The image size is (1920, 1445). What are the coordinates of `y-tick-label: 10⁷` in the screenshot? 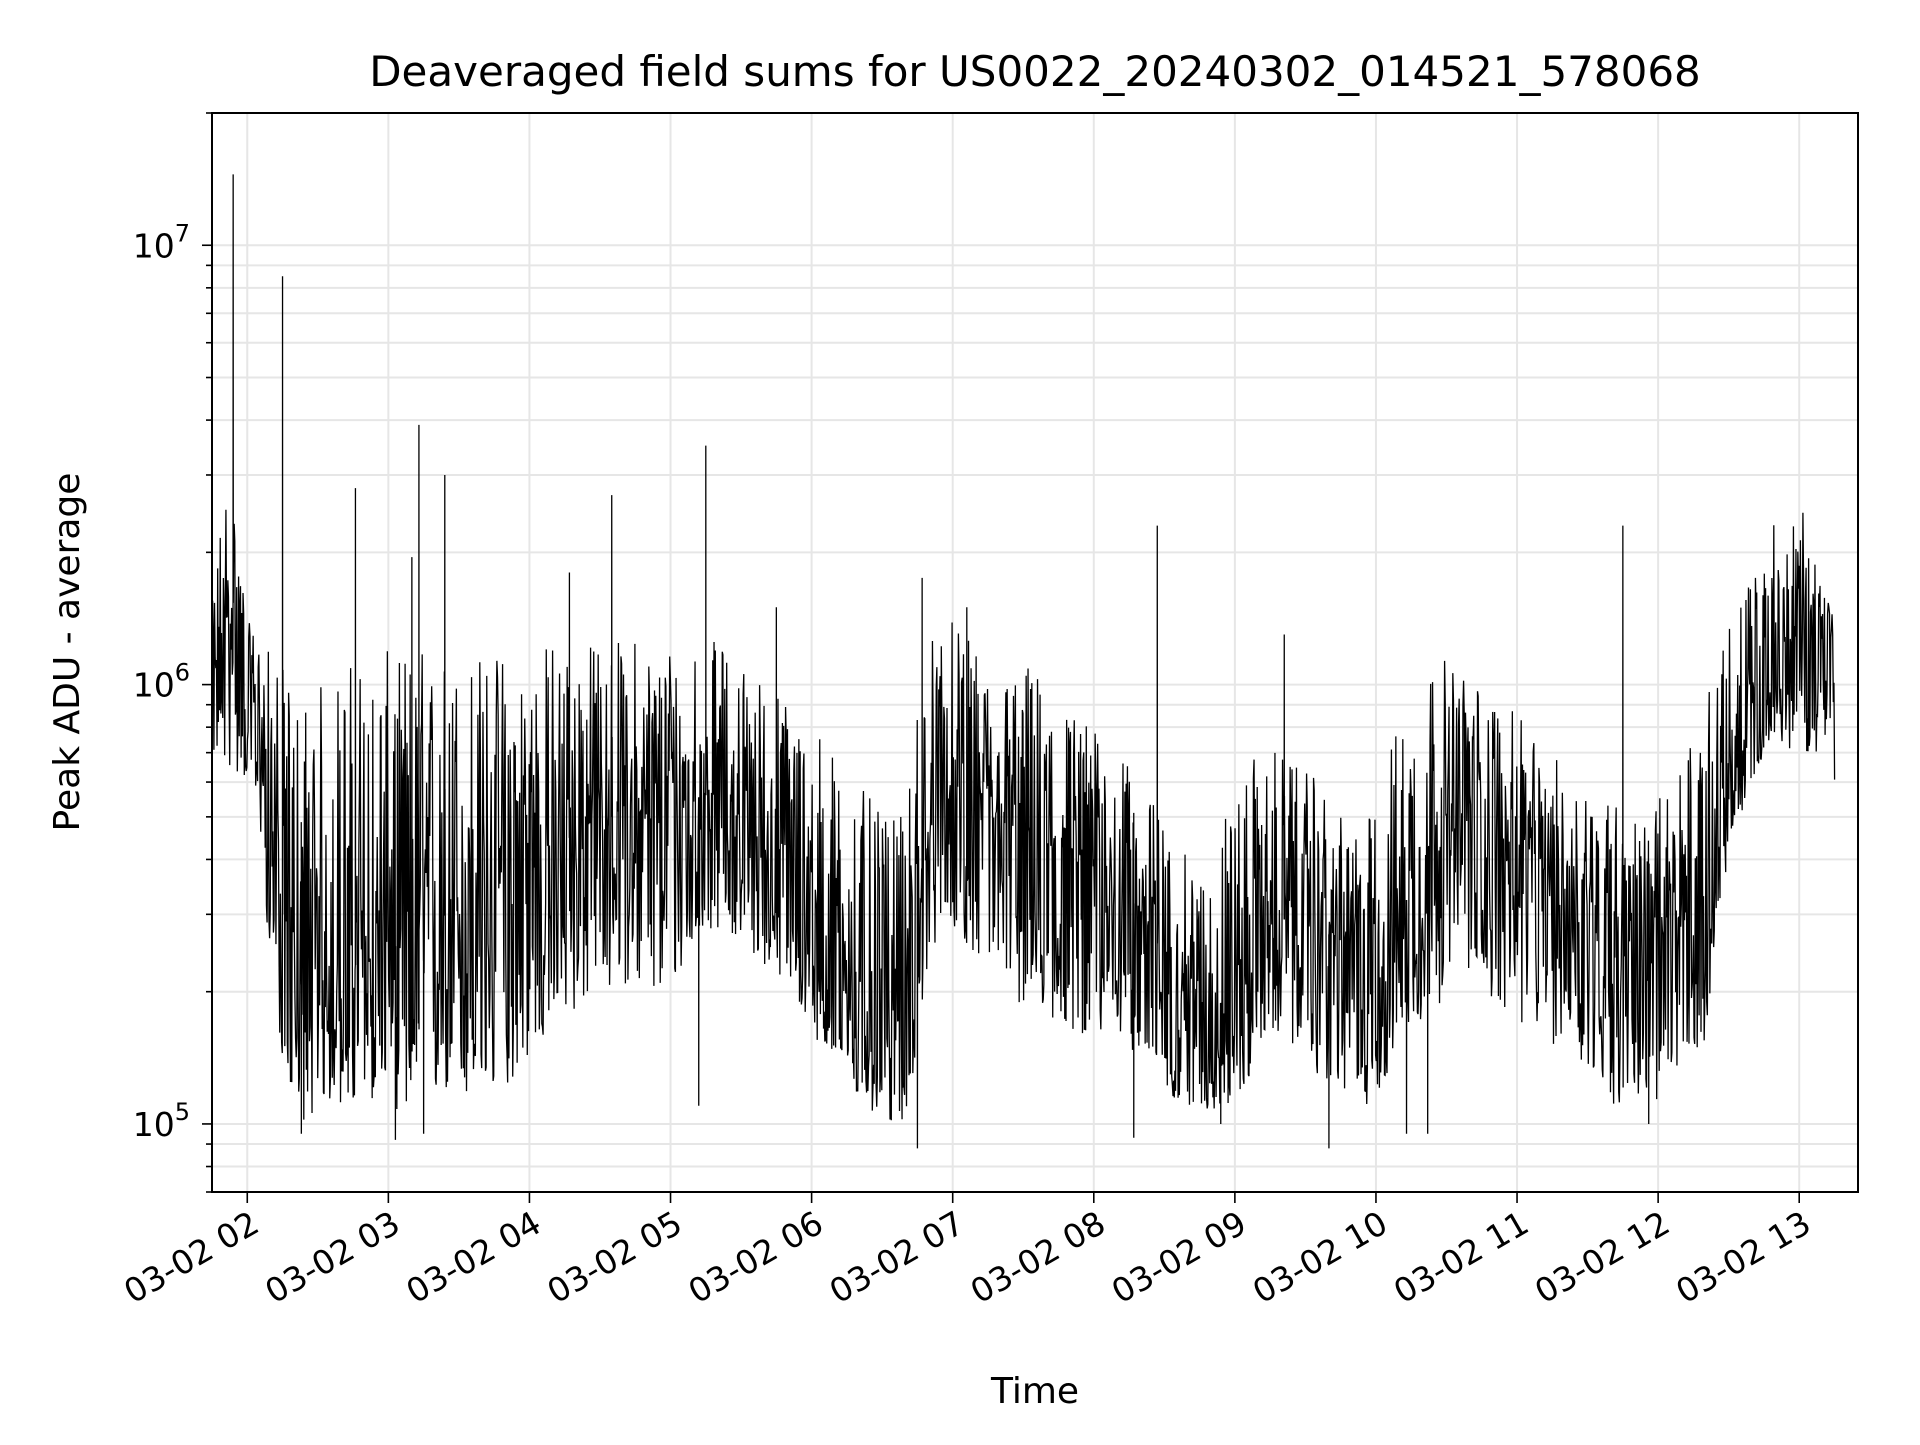 It's located at (161, 242).